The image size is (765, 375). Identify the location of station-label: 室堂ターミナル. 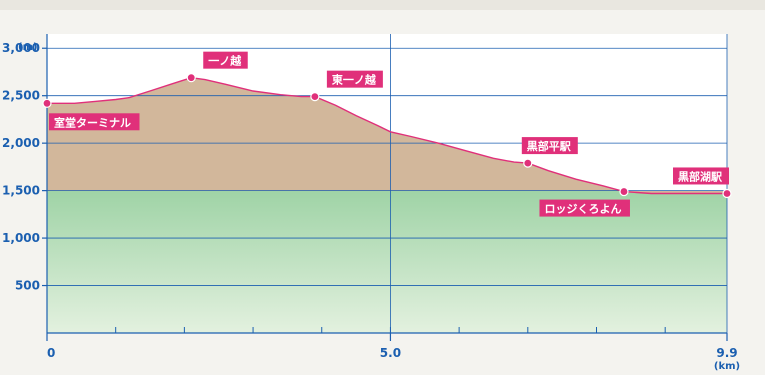
(94, 122).